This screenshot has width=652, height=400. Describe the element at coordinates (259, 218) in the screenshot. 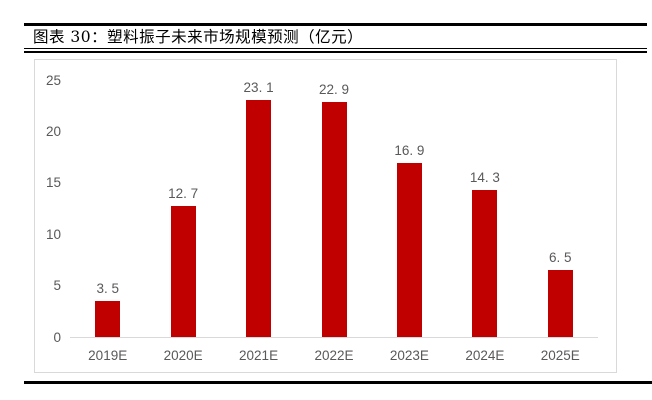

I see `bar-2021E` at that location.